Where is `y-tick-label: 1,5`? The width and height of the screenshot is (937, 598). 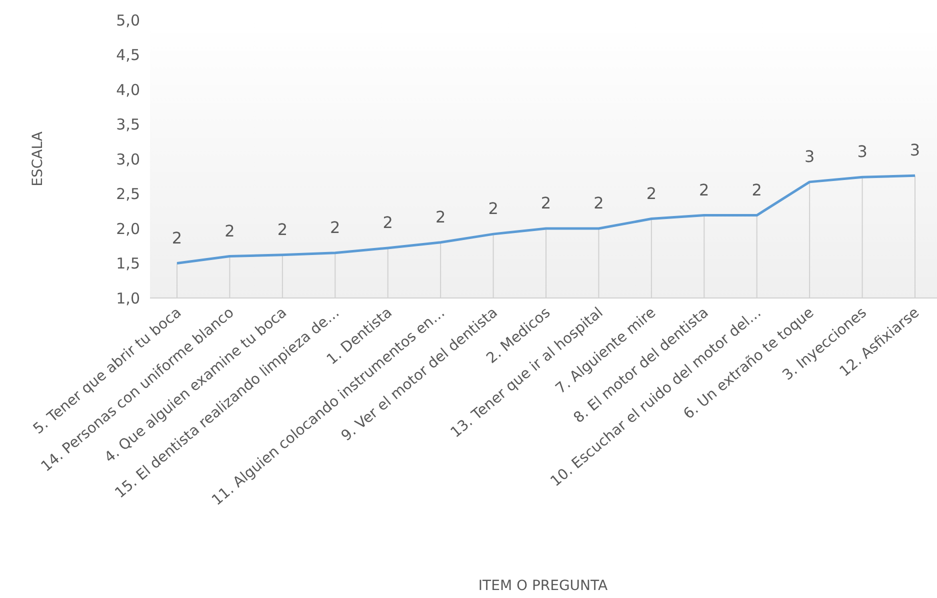
y-tick-label: 1,5 is located at coordinates (128, 263).